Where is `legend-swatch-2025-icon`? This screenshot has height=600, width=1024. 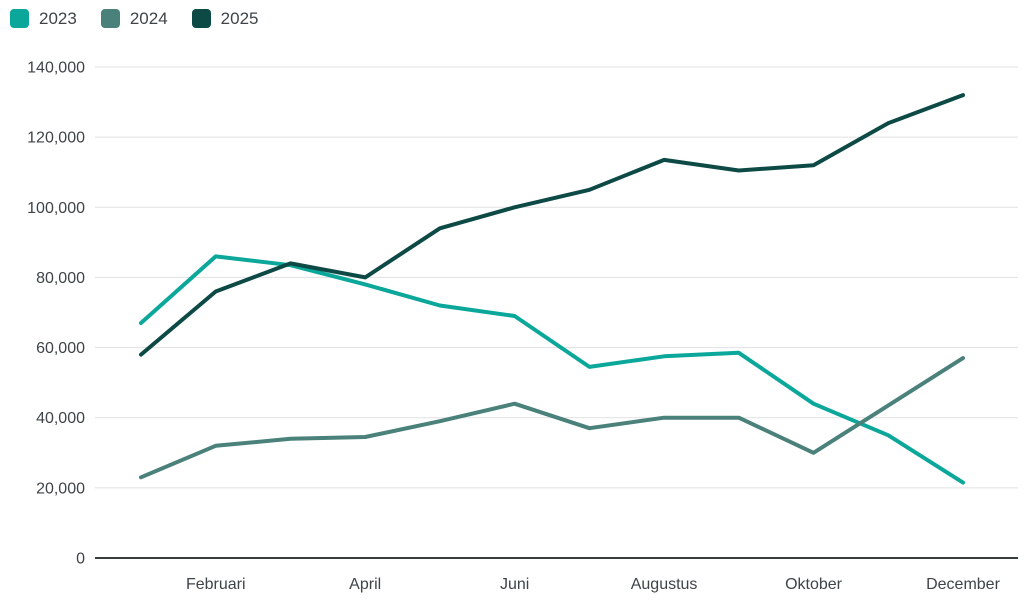 legend-swatch-2025-icon is located at coordinates (201, 18).